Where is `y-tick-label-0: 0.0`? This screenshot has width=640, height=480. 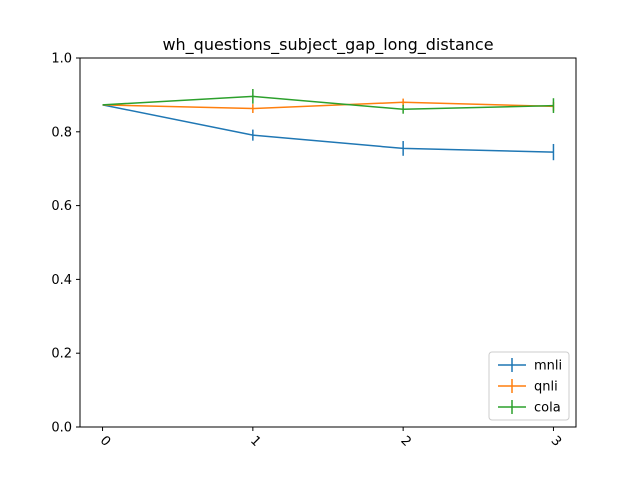
y-tick-label-0: 0.0 is located at coordinates (61, 428).